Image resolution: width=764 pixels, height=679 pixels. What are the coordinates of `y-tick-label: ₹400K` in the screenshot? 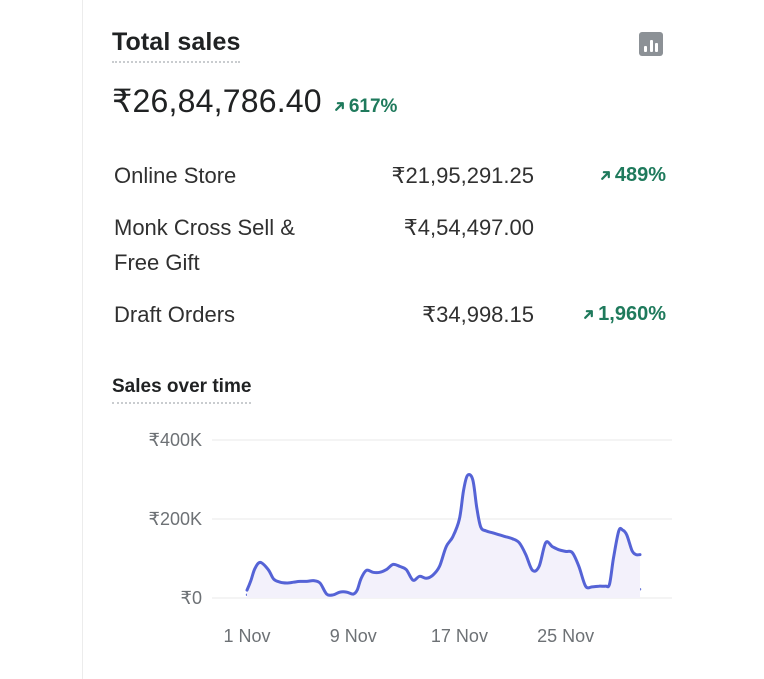 It's located at (176, 440).